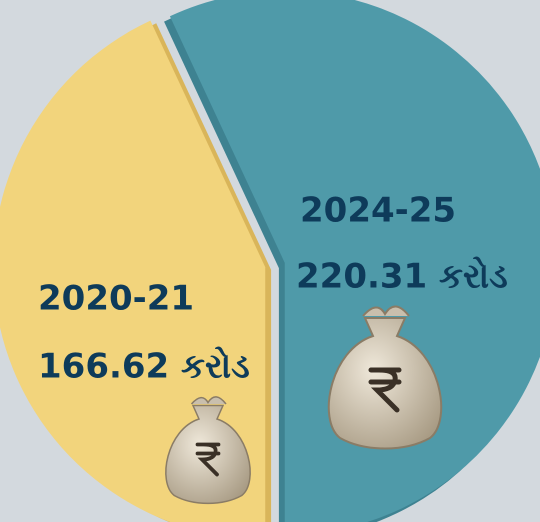  What do you see at coordinates (144, 366) in the screenshot?
I see `value-label: 166.62 કરોડ` at bounding box center [144, 366].